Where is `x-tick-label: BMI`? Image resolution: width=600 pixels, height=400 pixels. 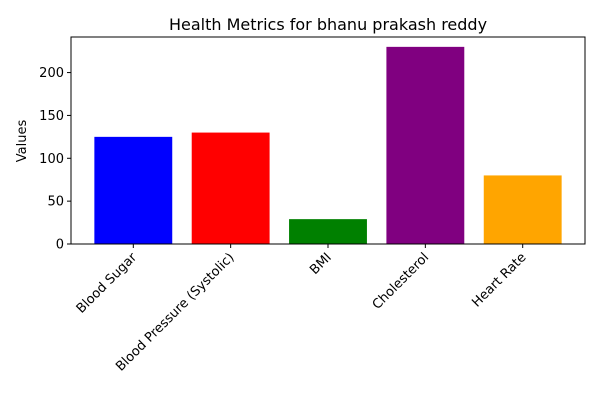 x-tick-label: BMI is located at coordinates (321, 264).